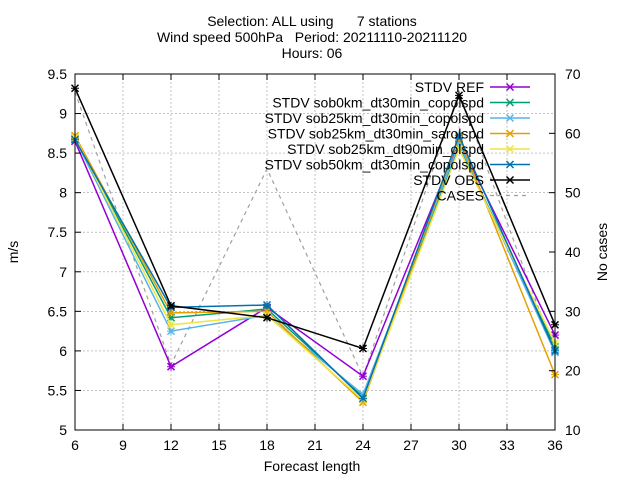 This screenshot has height=480, width=640. What do you see at coordinates (63, 193) in the screenshot?
I see `y-tick-label: 8` at bounding box center [63, 193].